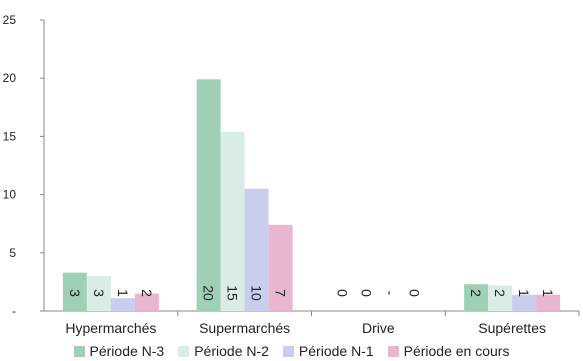  I want to click on legend-label: Période en cours, so click(456, 351).